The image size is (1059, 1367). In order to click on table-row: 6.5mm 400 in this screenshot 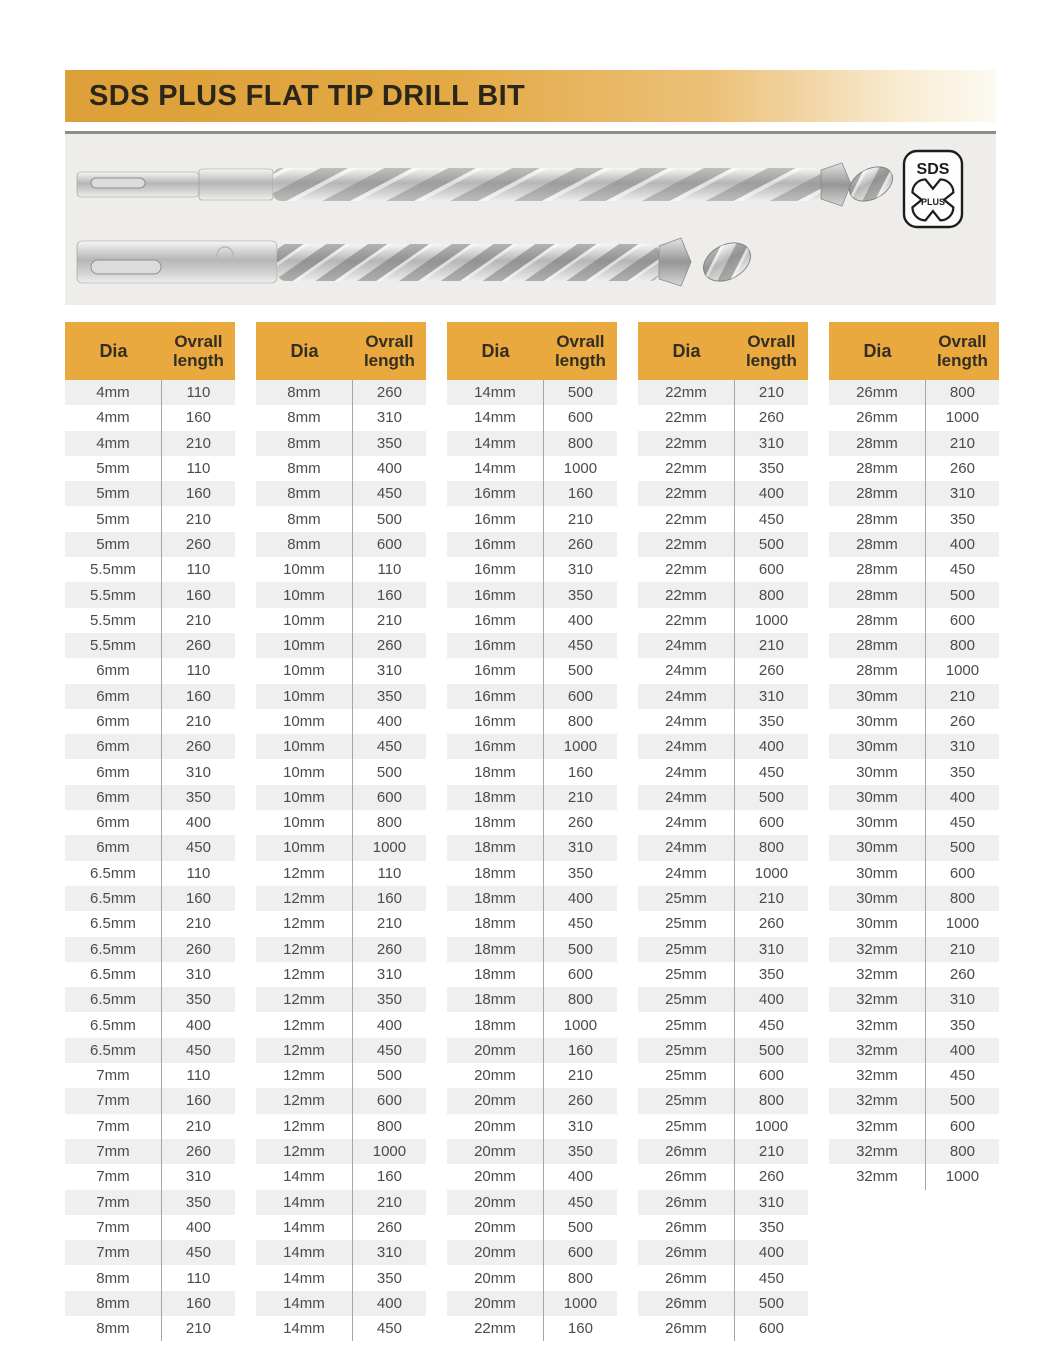, I will do `click(150, 1025)`.